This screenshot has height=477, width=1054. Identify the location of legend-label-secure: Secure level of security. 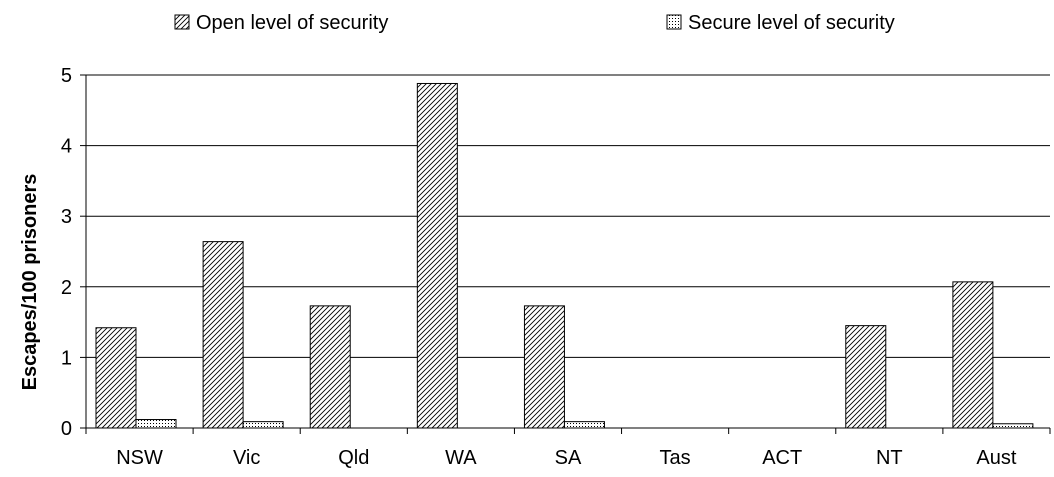
(791, 23).